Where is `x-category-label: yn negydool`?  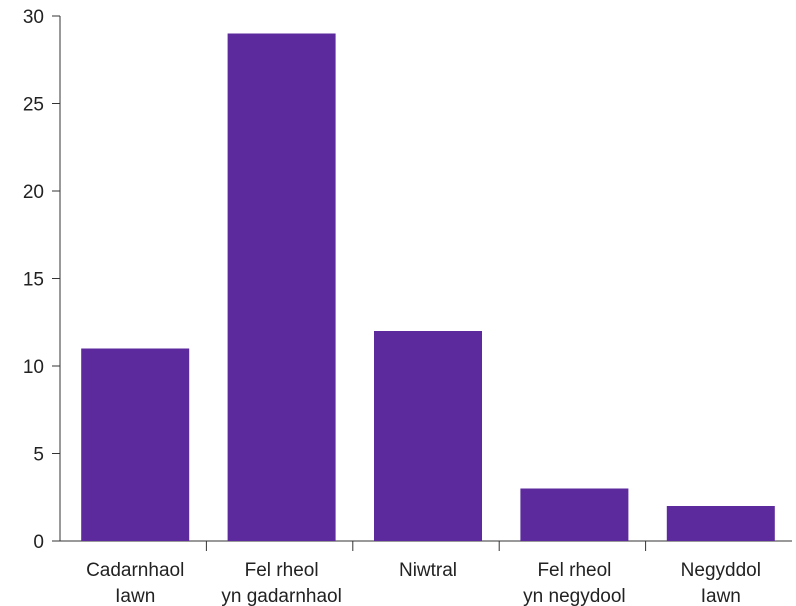 x-category-label: yn negydool is located at coordinates (574, 596).